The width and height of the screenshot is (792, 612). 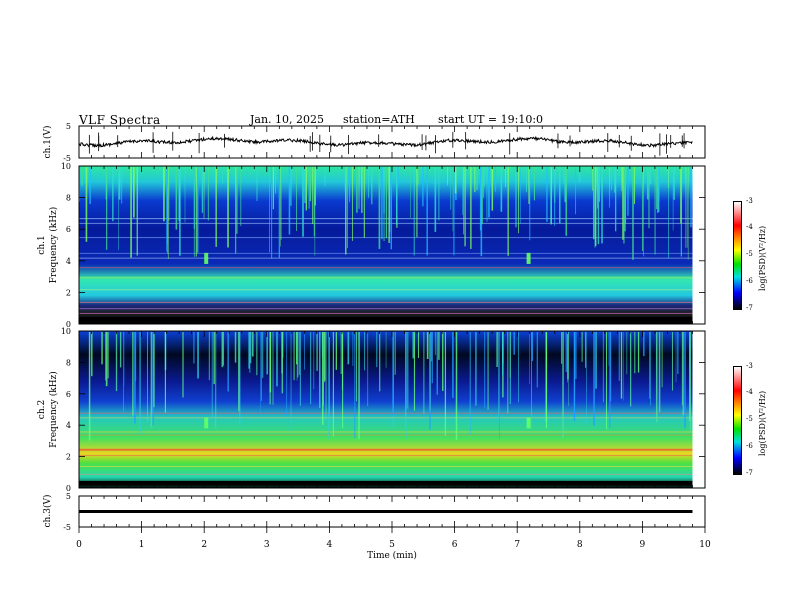 I want to click on ch3-y-tick-label: 5, so click(x=68, y=496).